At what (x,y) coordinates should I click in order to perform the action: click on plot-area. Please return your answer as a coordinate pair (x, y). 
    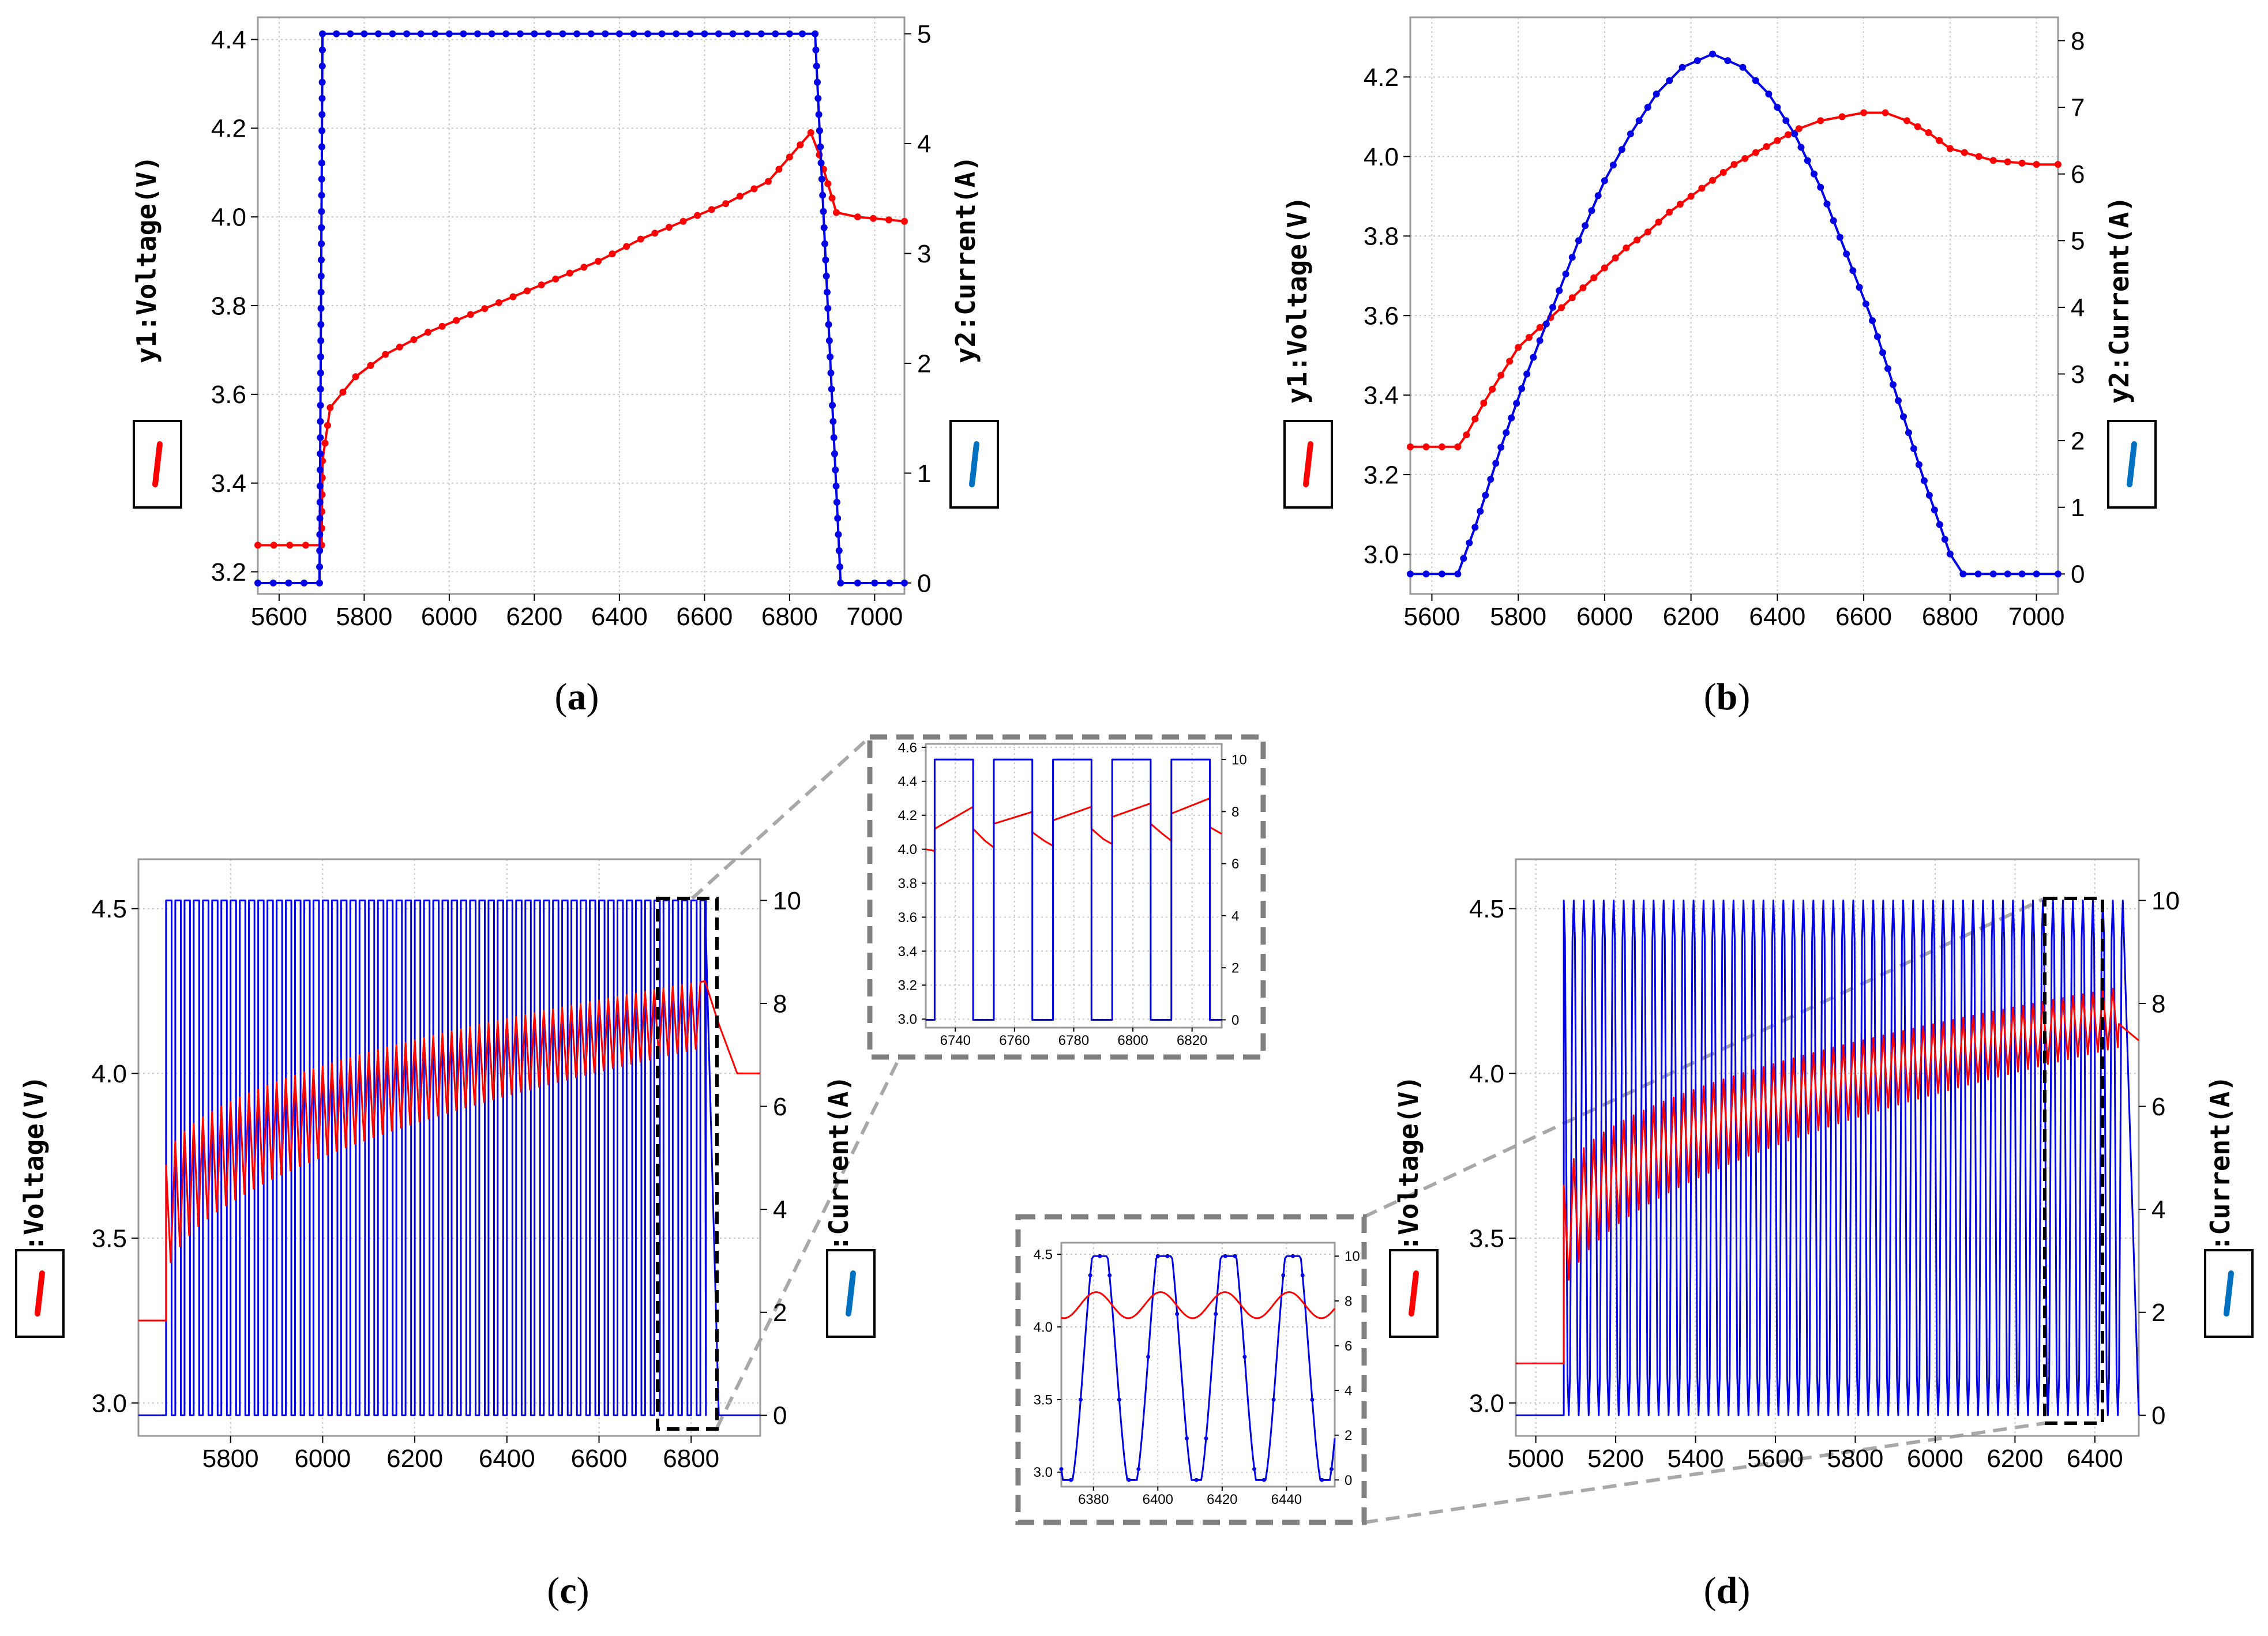
    Looking at the image, I should click on (449, 1157).